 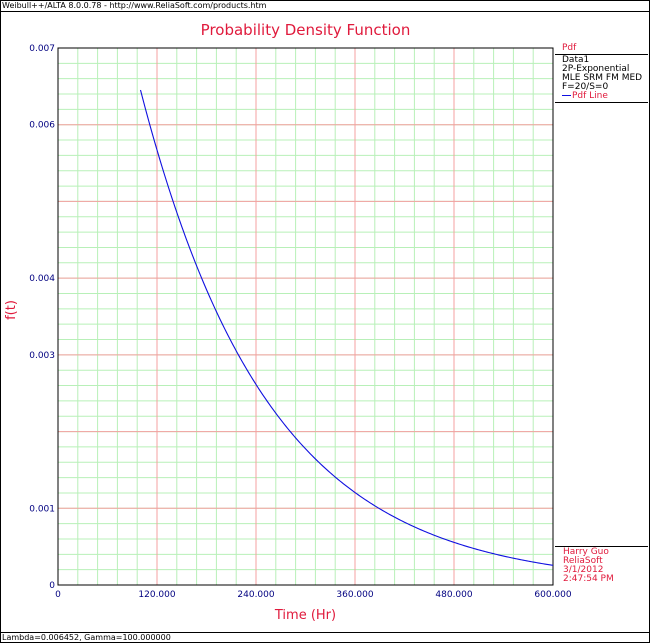 I want to click on legend-line-counts: F=20/S=0, so click(x=585, y=87).